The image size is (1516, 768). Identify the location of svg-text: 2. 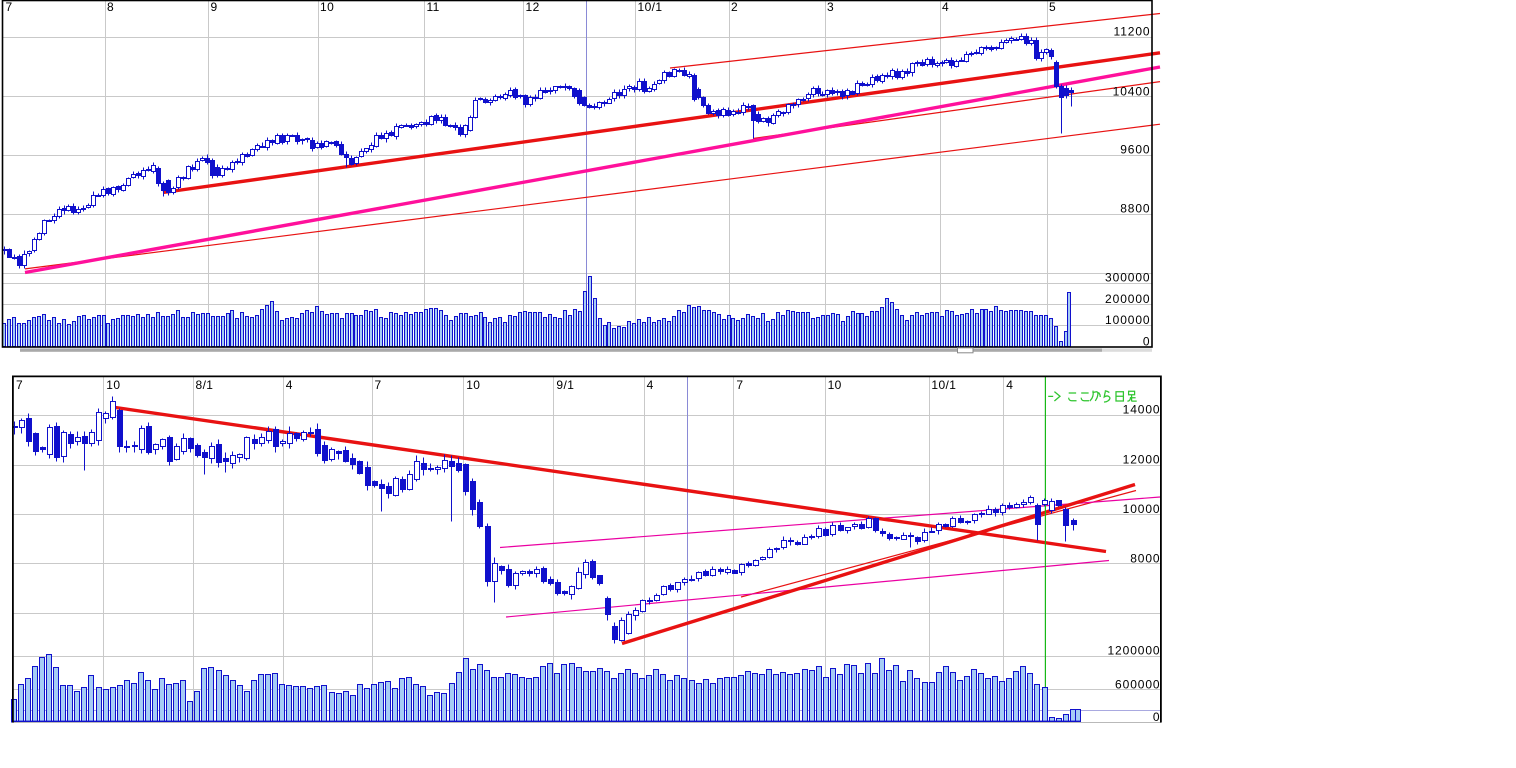
(734, 7).